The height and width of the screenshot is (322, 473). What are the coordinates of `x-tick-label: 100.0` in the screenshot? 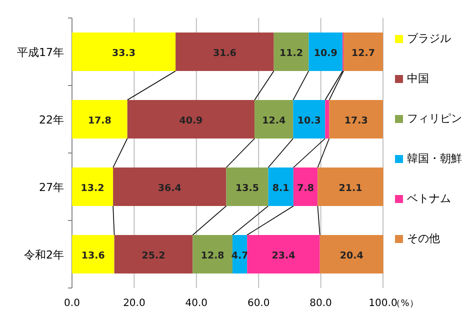 It's located at (383, 303).